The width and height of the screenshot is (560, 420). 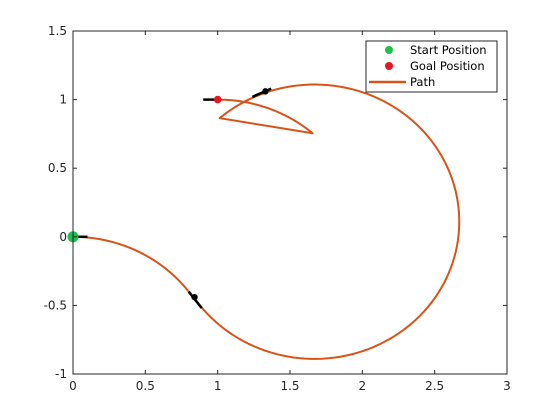 I want to click on goal-position-marker, so click(x=217, y=99).